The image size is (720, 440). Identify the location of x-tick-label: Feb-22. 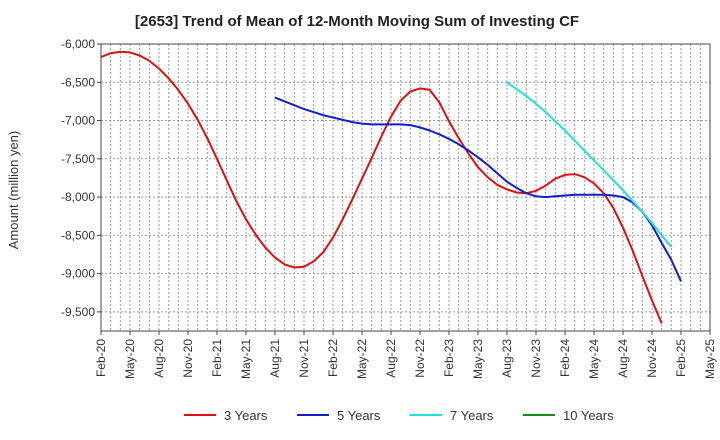
(333, 358).